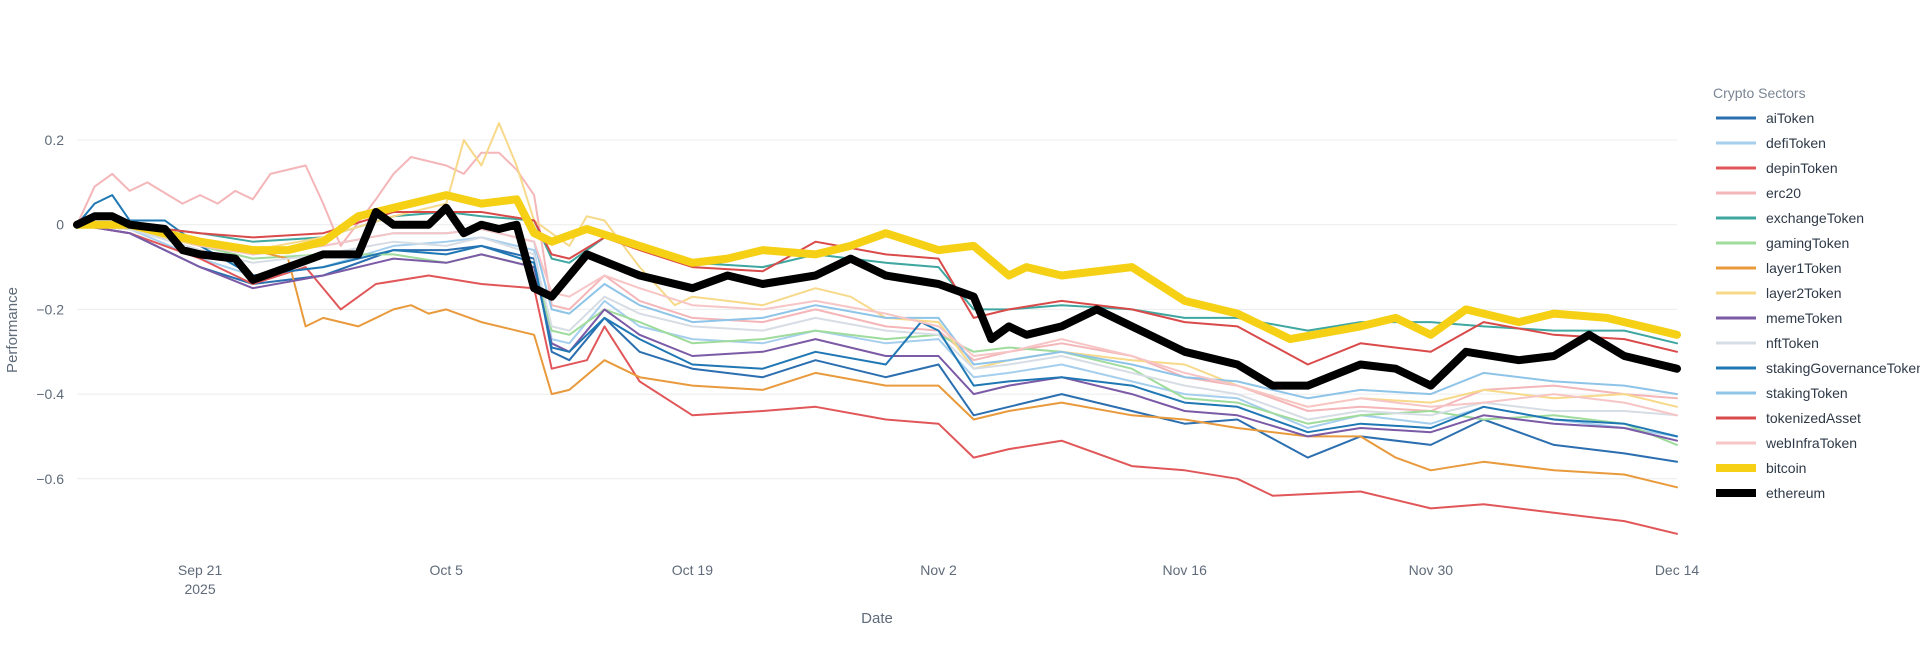 Image resolution: width=1920 pixels, height=660 pixels. Describe the element at coordinates (60, 225) in the screenshot. I see `y-tick-label: 0` at that location.